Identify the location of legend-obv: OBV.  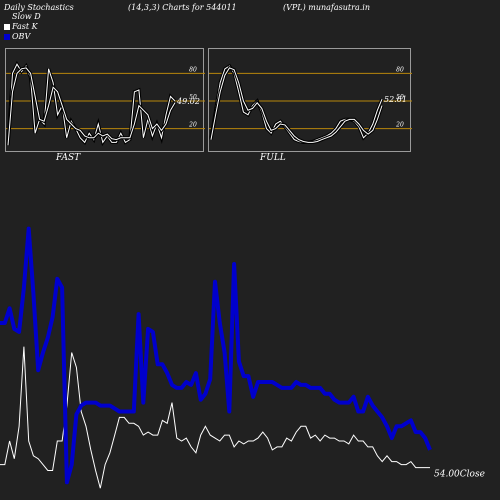
(17, 36).